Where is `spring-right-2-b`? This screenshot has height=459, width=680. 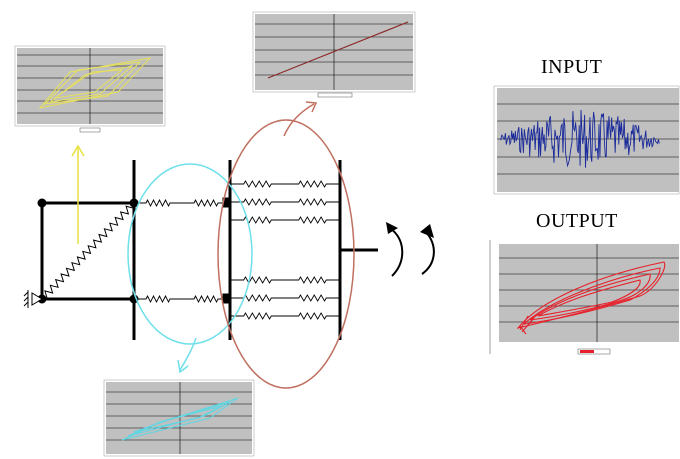 spring-right-2-b is located at coordinates (312, 202).